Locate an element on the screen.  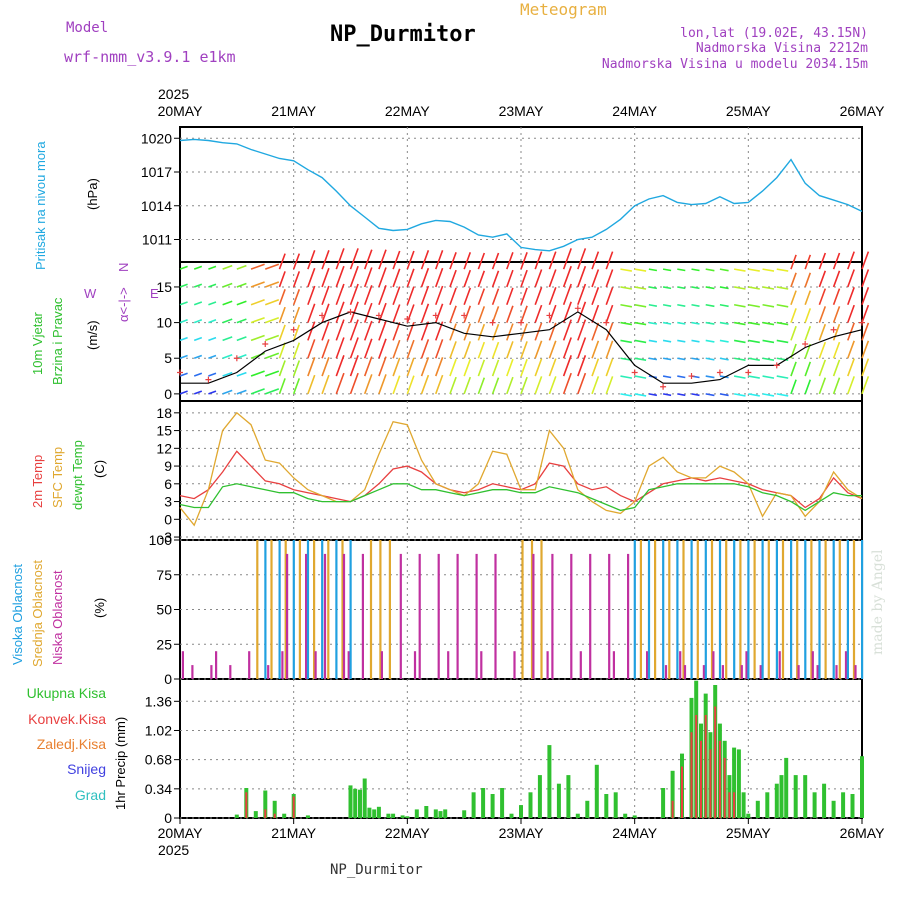
temperature-tick-label: 9 is located at coordinates (168, 466).